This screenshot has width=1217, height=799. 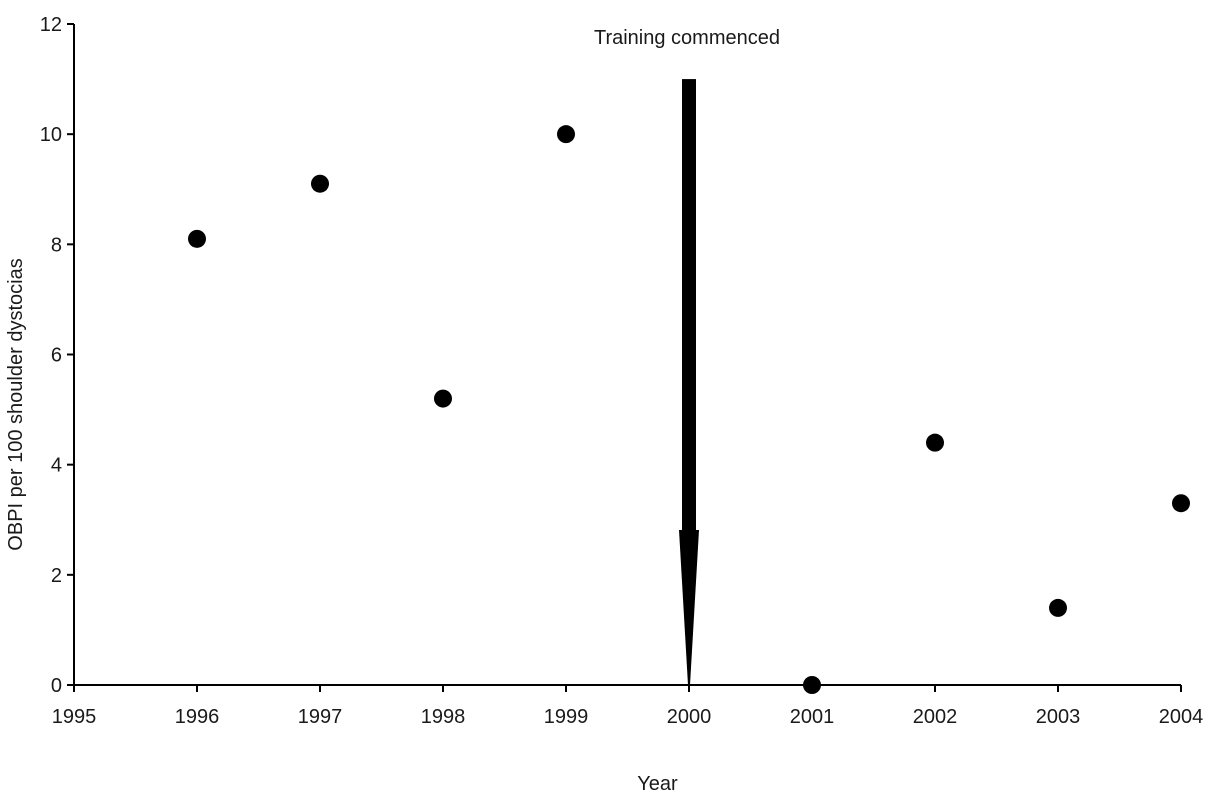 What do you see at coordinates (51, 135) in the screenshot?
I see `y-tick-label: 10` at bounding box center [51, 135].